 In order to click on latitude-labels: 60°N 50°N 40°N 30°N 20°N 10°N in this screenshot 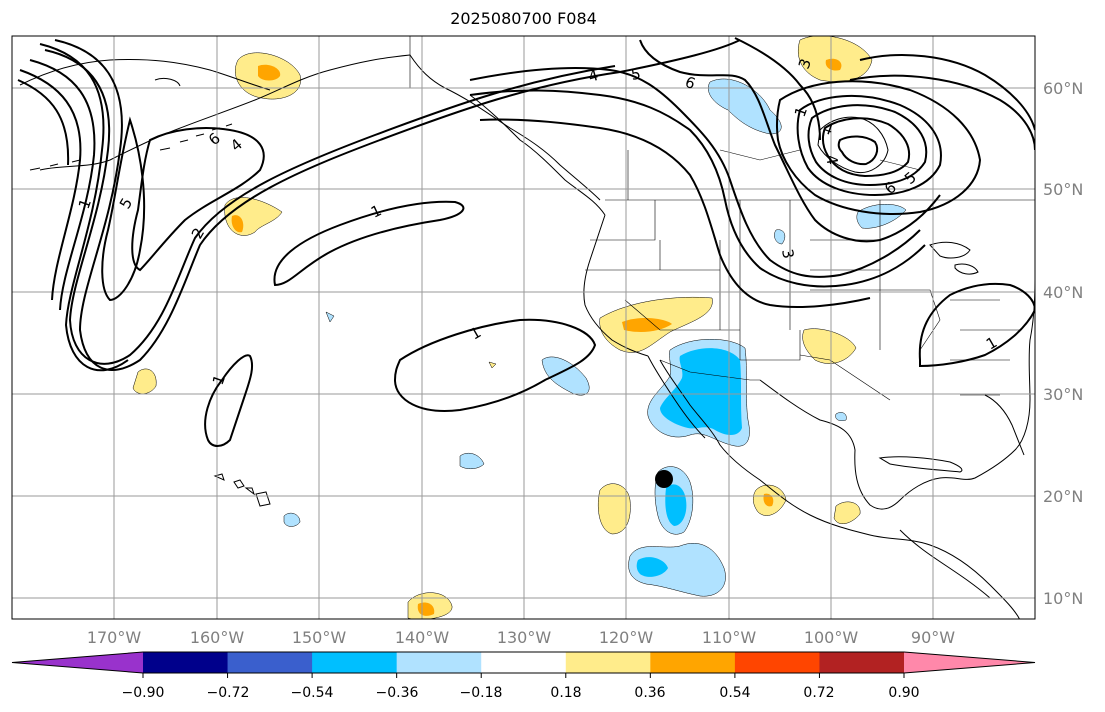, I will do `click(1063, 343)`.